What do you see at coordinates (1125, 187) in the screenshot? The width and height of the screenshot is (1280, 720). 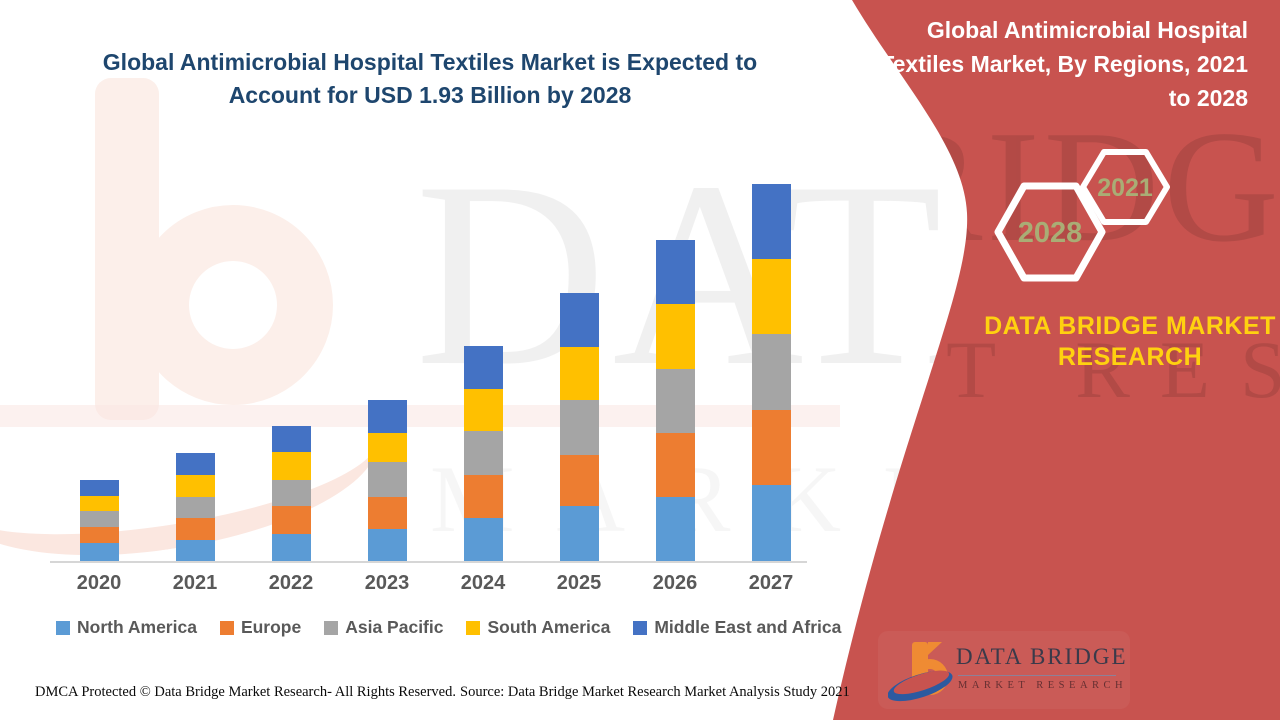 I see `hexagon-2021` at bounding box center [1125, 187].